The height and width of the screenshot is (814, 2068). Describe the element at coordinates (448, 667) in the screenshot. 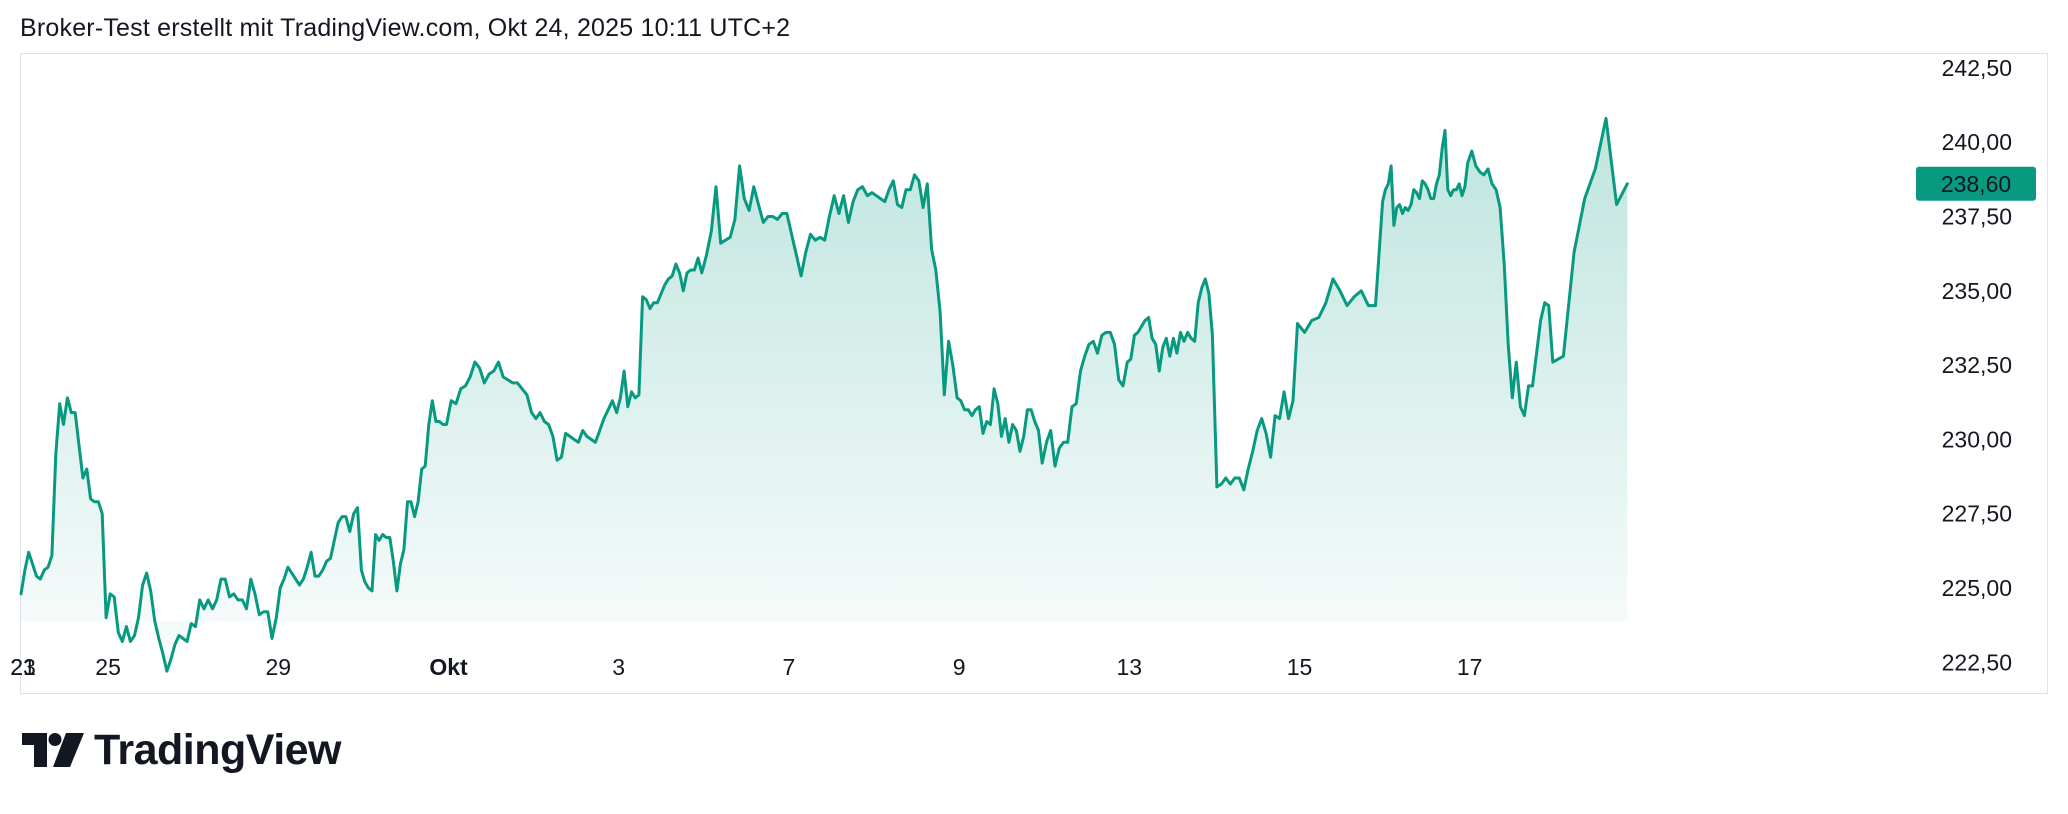

I see `x-axis-tick-label: Okt` at that location.